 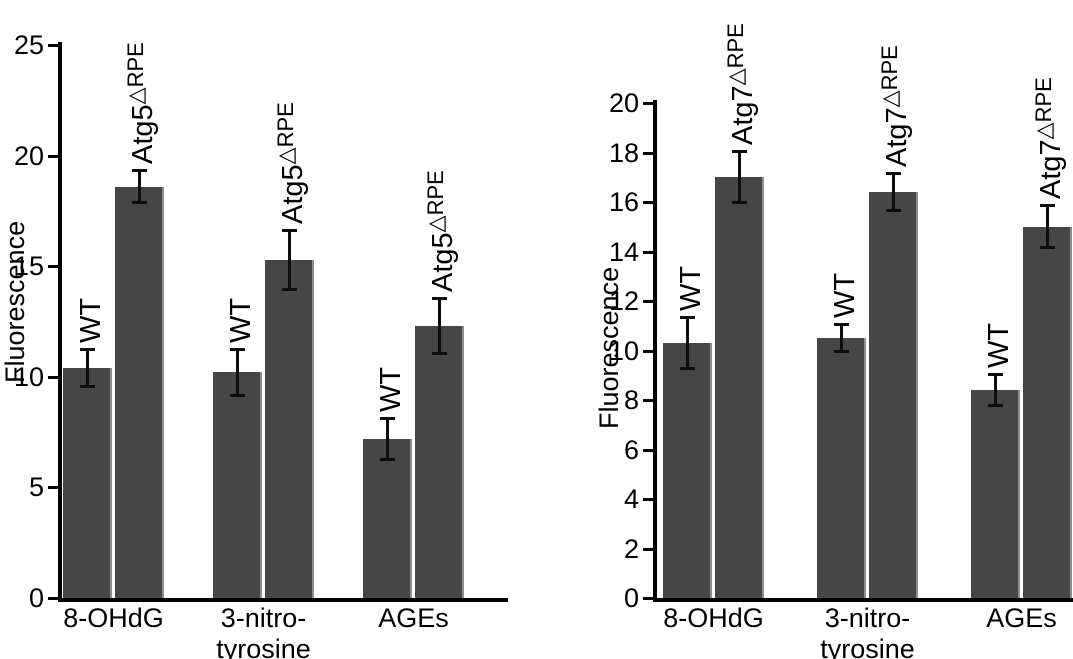 What do you see at coordinates (28, 45) in the screenshot?
I see `y-tick-label: 25` at bounding box center [28, 45].